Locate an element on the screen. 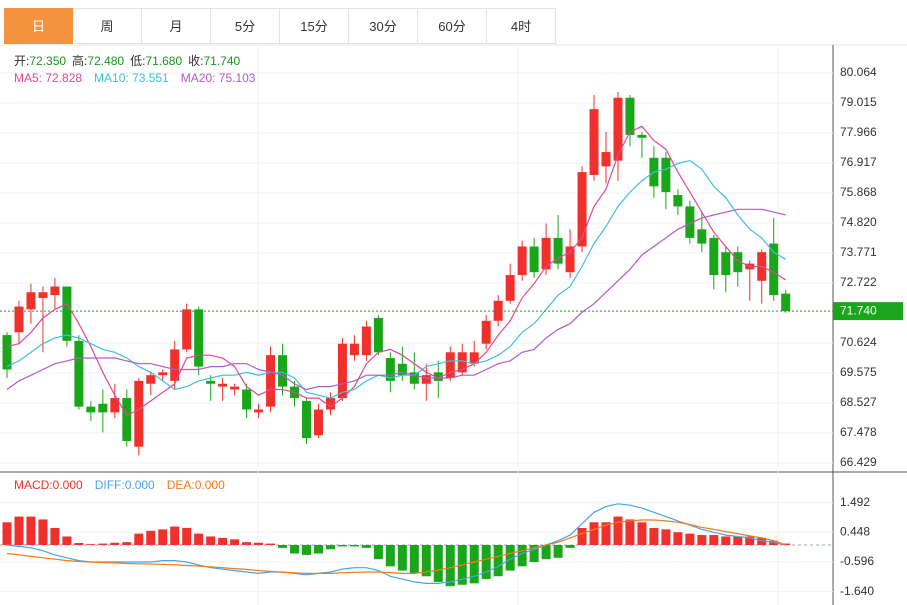 This screenshot has width=907, height=605. period-tab: 周 is located at coordinates (107, 26).